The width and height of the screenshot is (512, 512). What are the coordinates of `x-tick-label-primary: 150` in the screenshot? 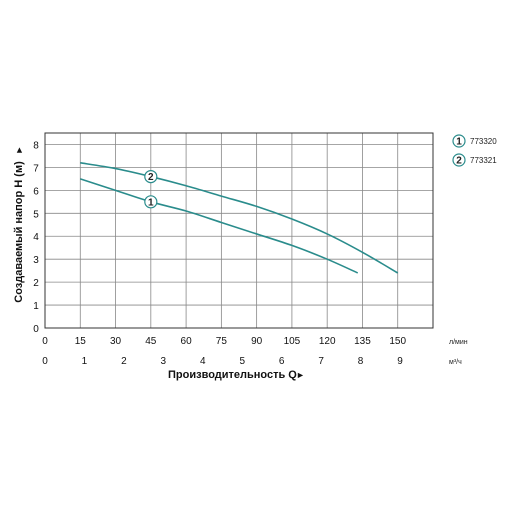 It's located at (397, 341).